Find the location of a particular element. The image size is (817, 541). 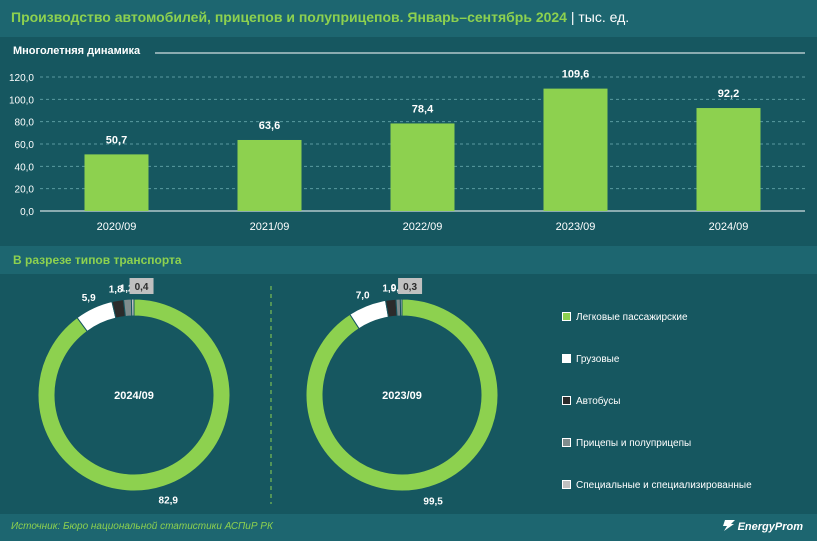

donut-value-label: 0,8 is located at coordinates (398, 288).